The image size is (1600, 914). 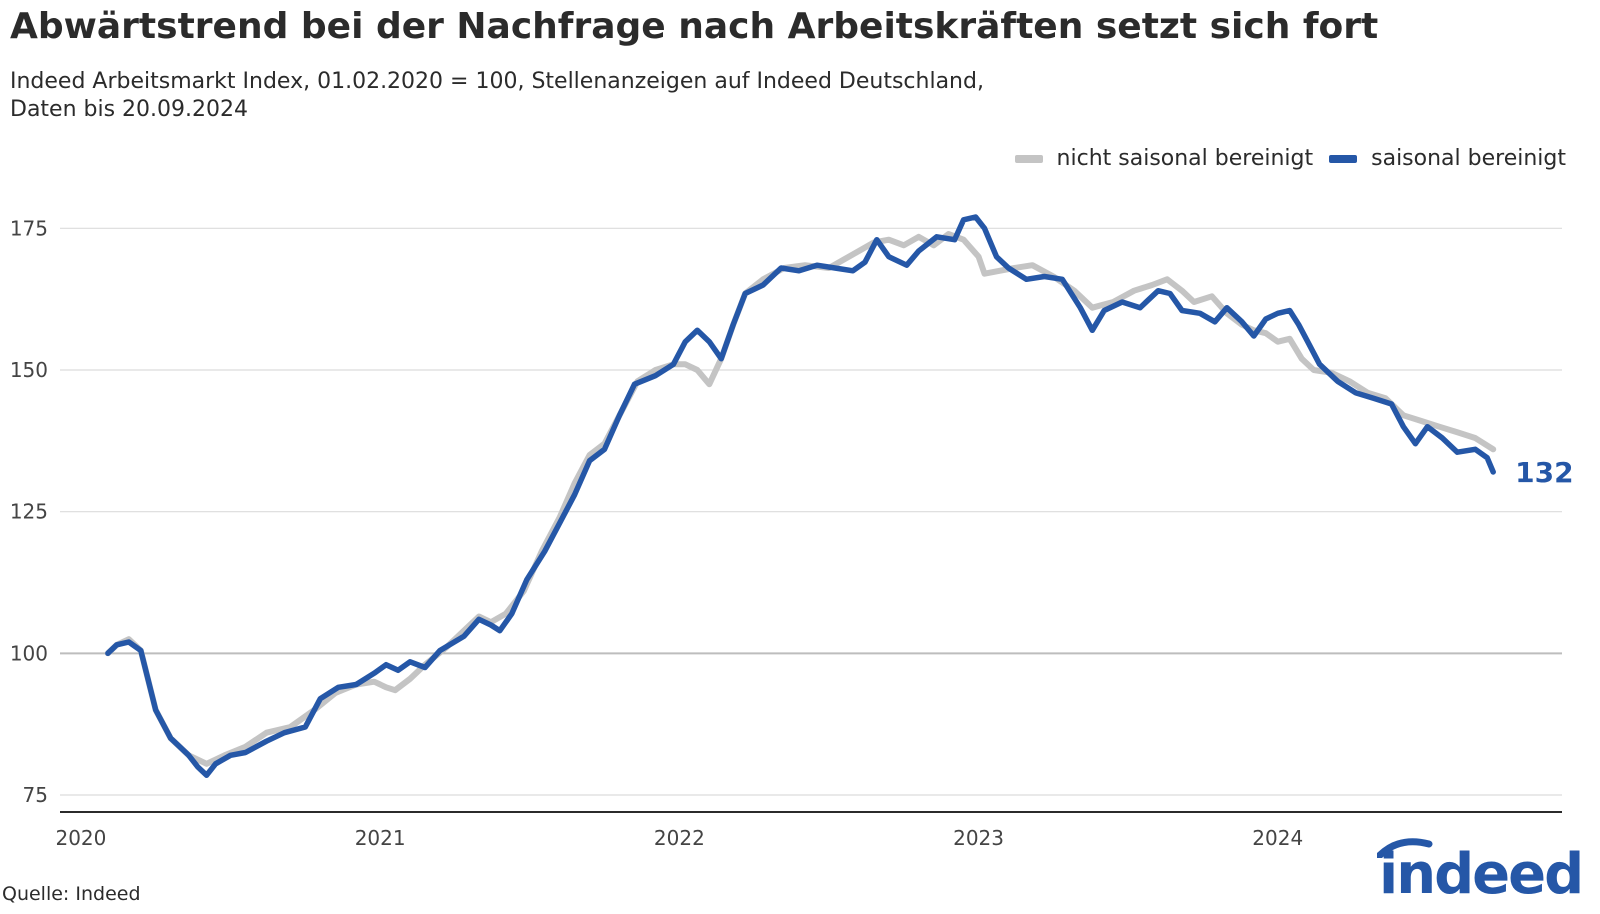 I want to click on indeed-logo-text: indeed, so click(x=1481, y=874).